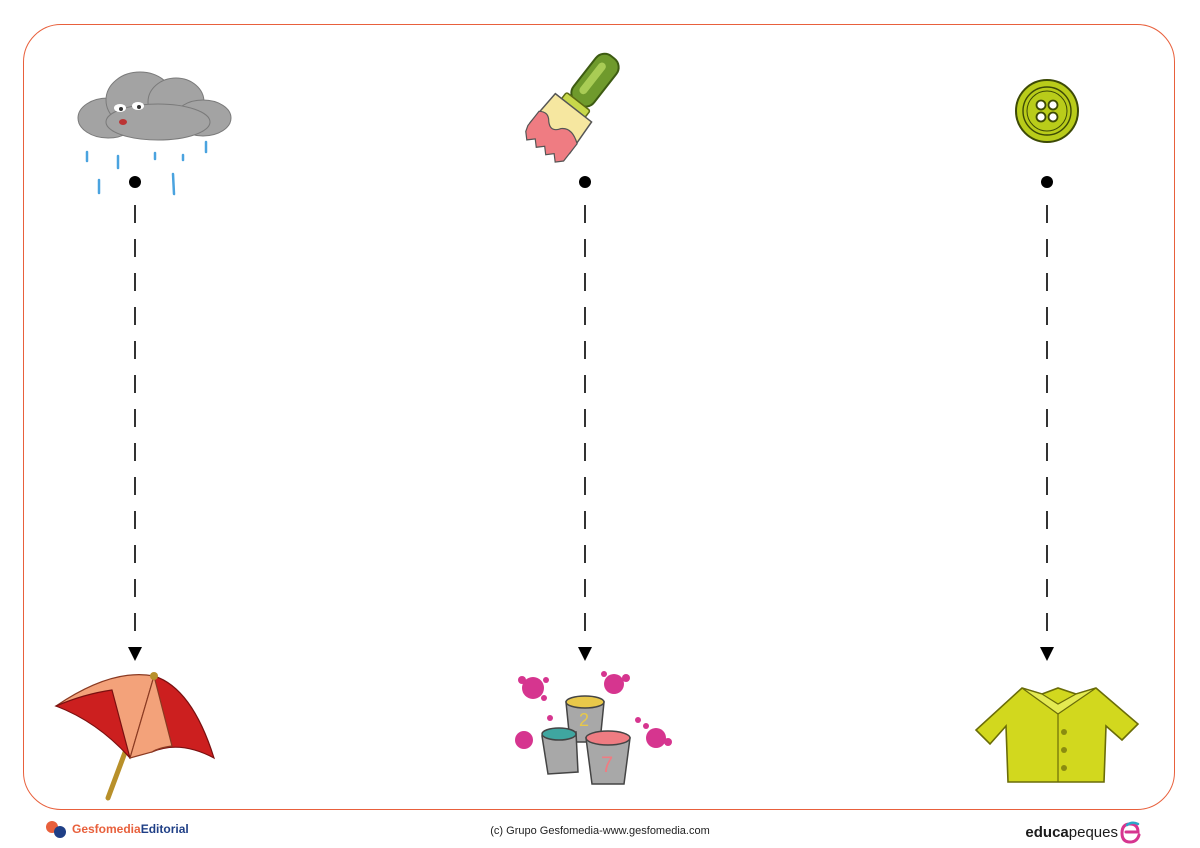 This screenshot has height=848, width=1200. I want to click on bucket-number-7: 7, so click(607, 764).